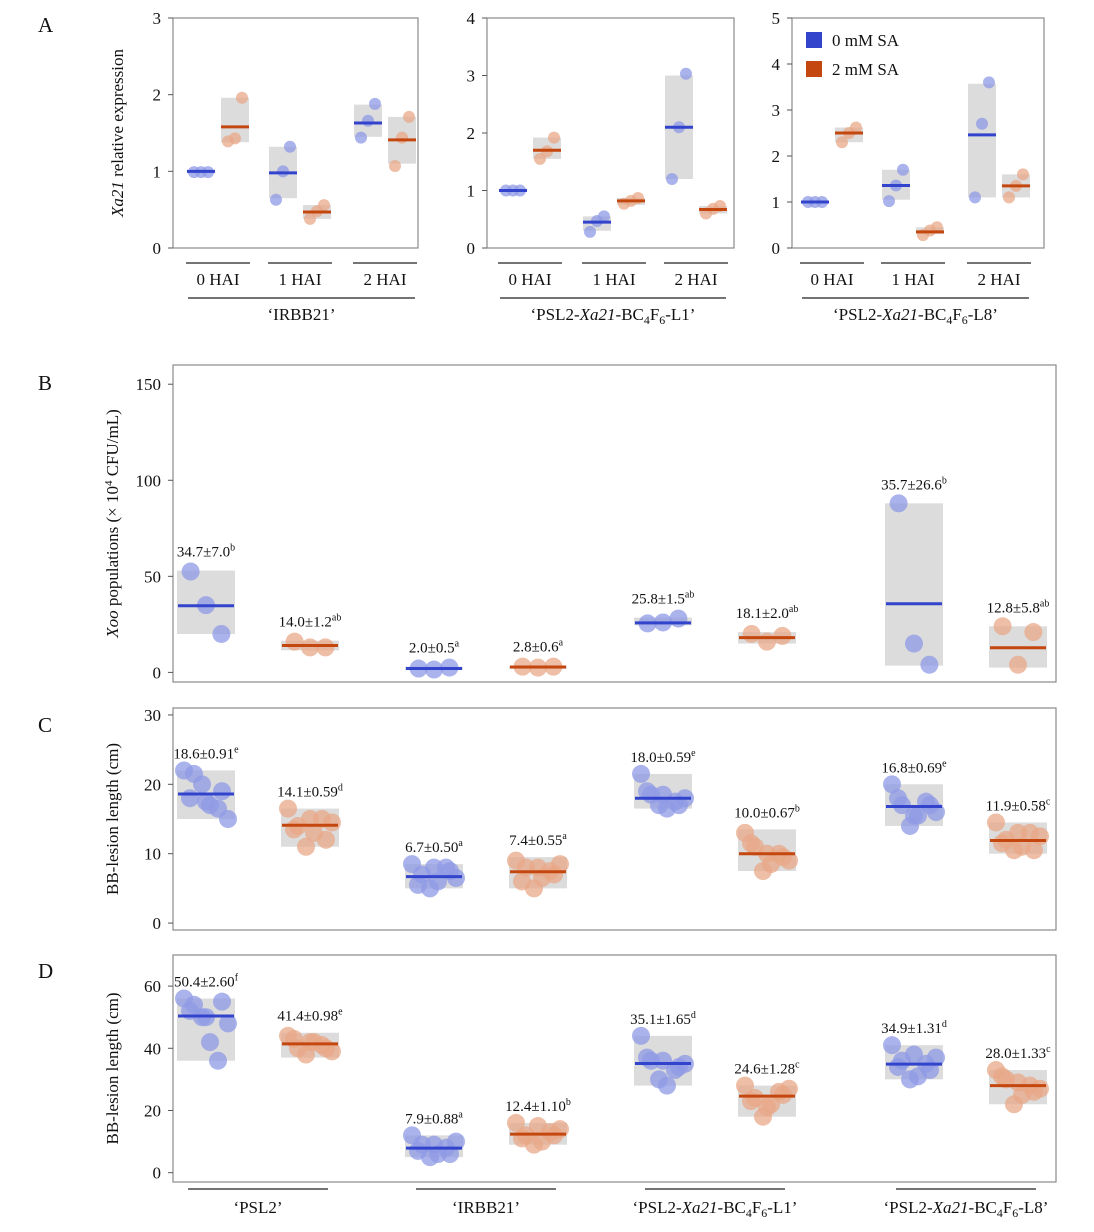  What do you see at coordinates (663, 757) in the screenshot?
I see `value-label: 18.0±0.59e` at bounding box center [663, 757].